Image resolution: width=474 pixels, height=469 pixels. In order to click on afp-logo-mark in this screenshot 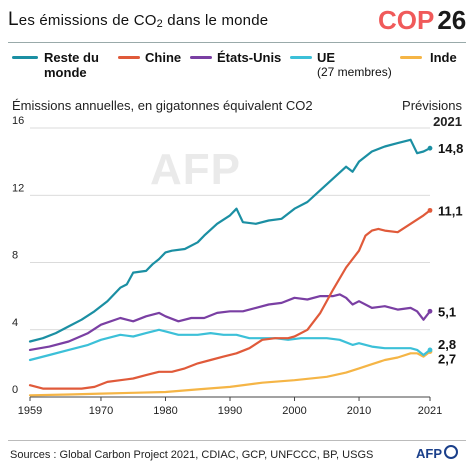, I will do `click(451, 452)`.